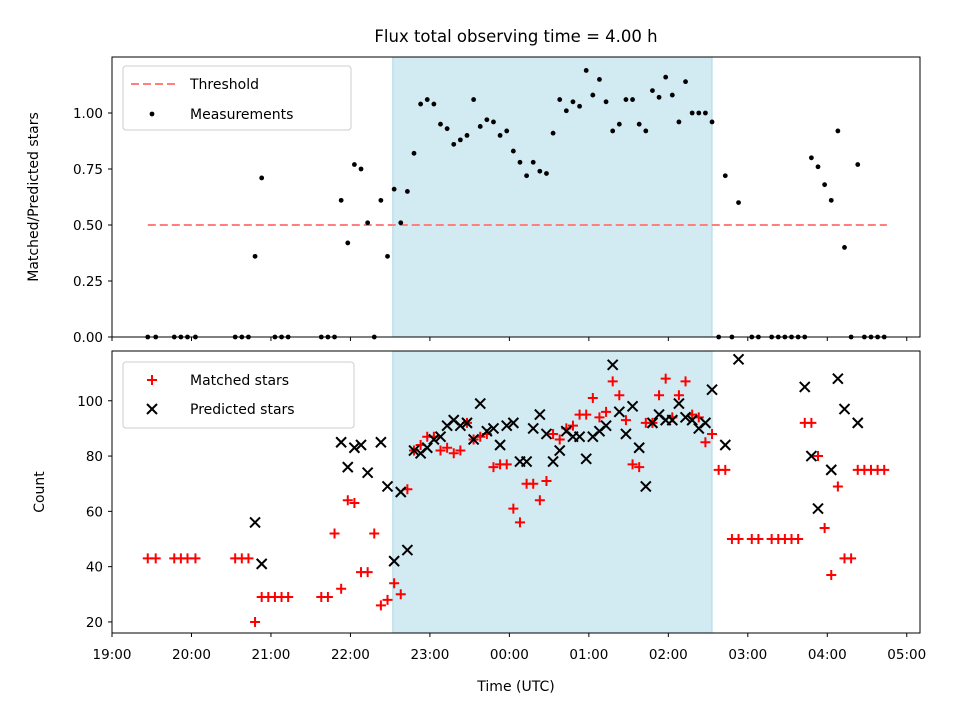  Describe the element at coordinates (238, 395) in the screenshot. I see `bottom-legend: Matched stars Predicted stars` at that location.